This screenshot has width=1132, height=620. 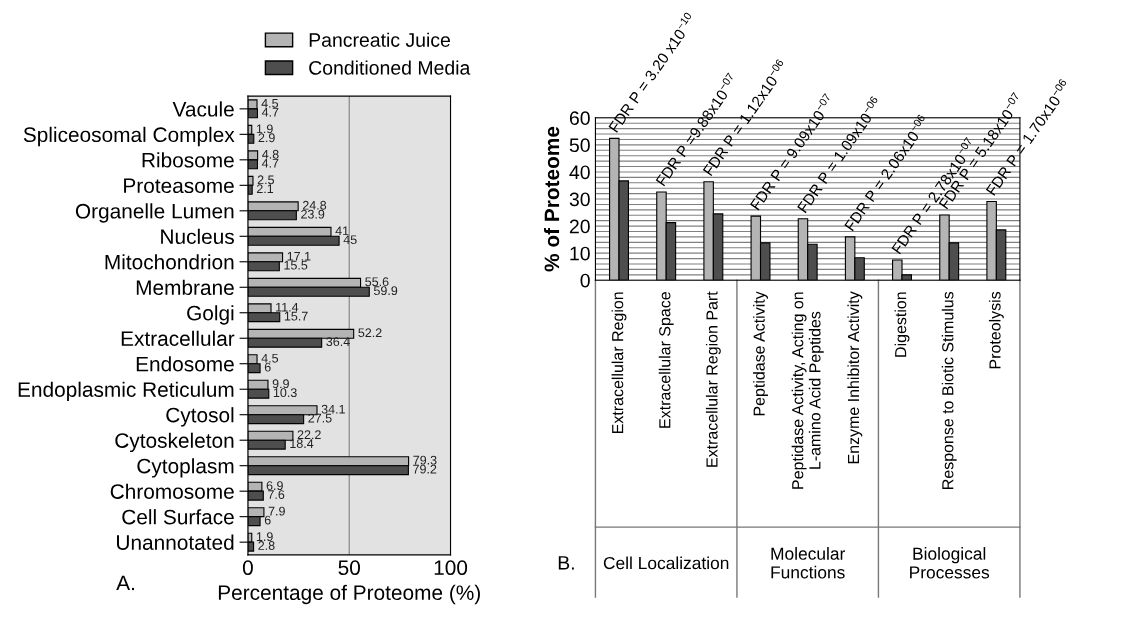 I want to click on data-label: 24.8, so click(x=314, y=205).